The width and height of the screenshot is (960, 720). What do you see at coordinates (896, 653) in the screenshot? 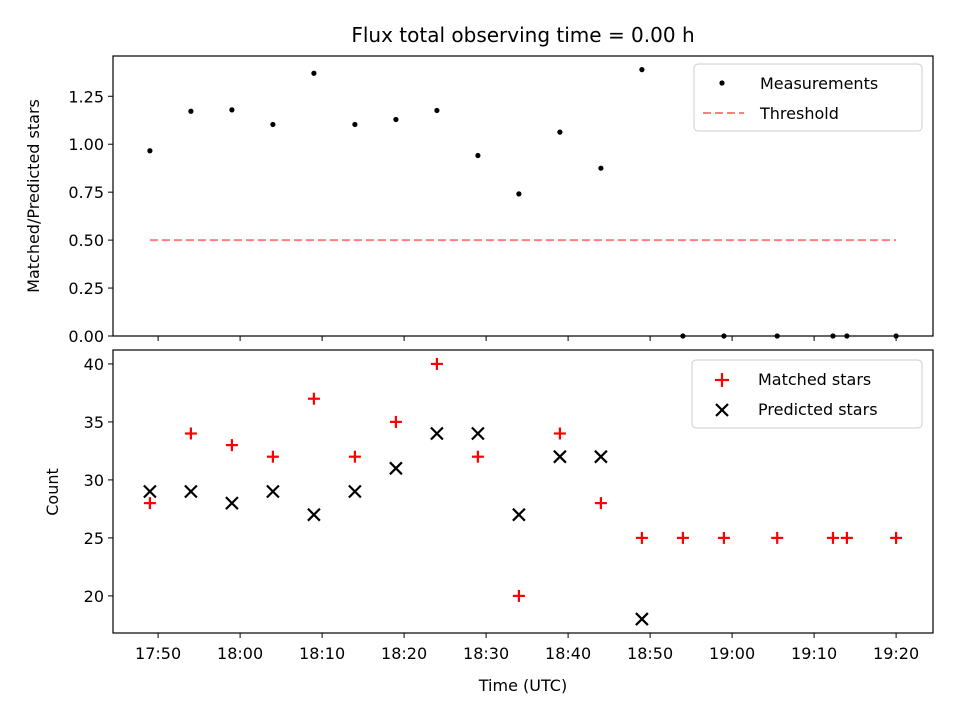
I see `x-tick-label: 19:20` at bounding box center [896, 653].